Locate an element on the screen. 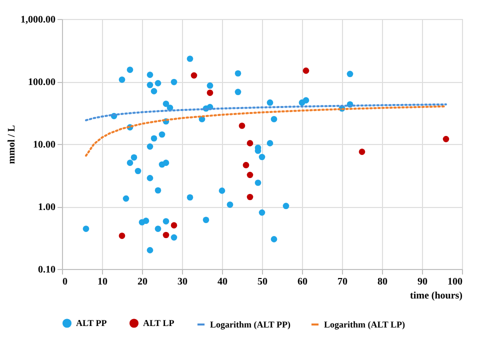  x-tick-label: 80 is located at coordinates (383, 282).